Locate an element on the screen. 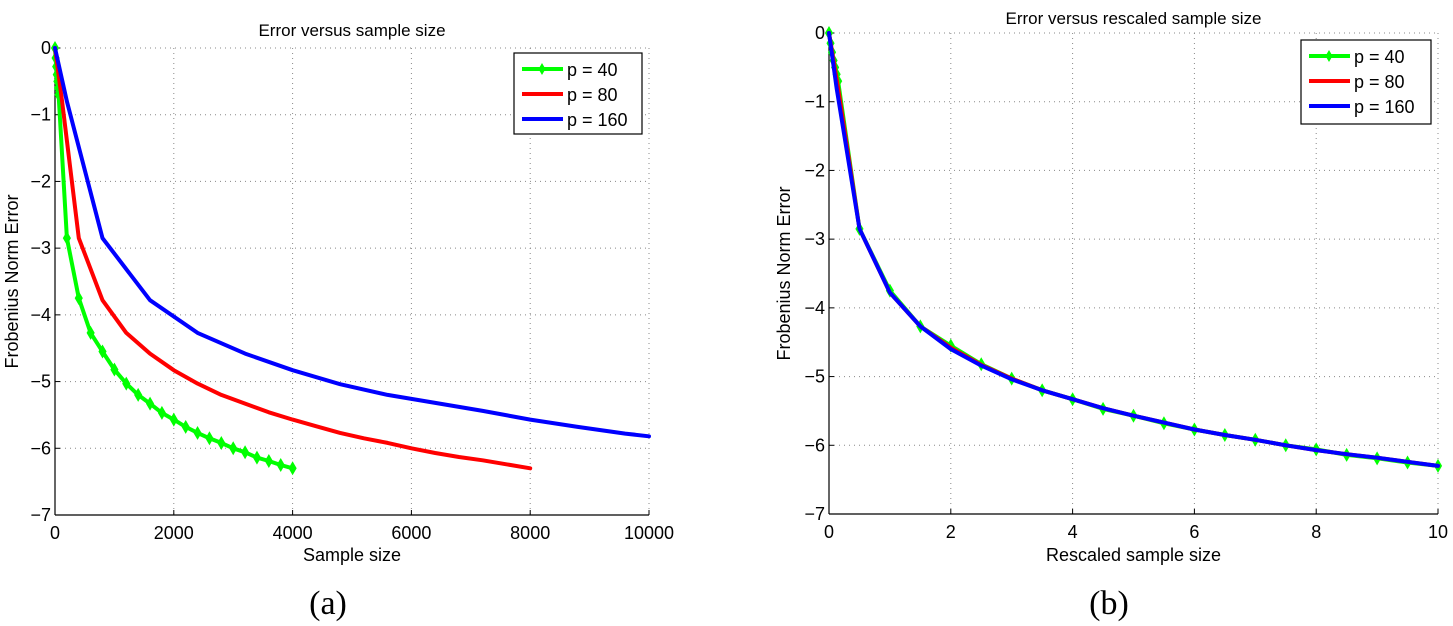  x-tick-label: 10 is located at coordinates (1438, 532).